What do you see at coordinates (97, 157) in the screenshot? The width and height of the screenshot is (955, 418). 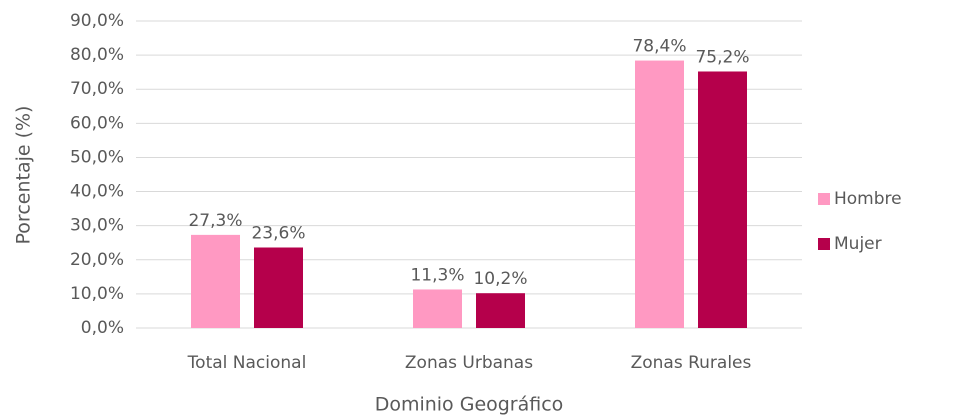 I see `y-tick-label: 50,0%` at bounding box center [97, 157].